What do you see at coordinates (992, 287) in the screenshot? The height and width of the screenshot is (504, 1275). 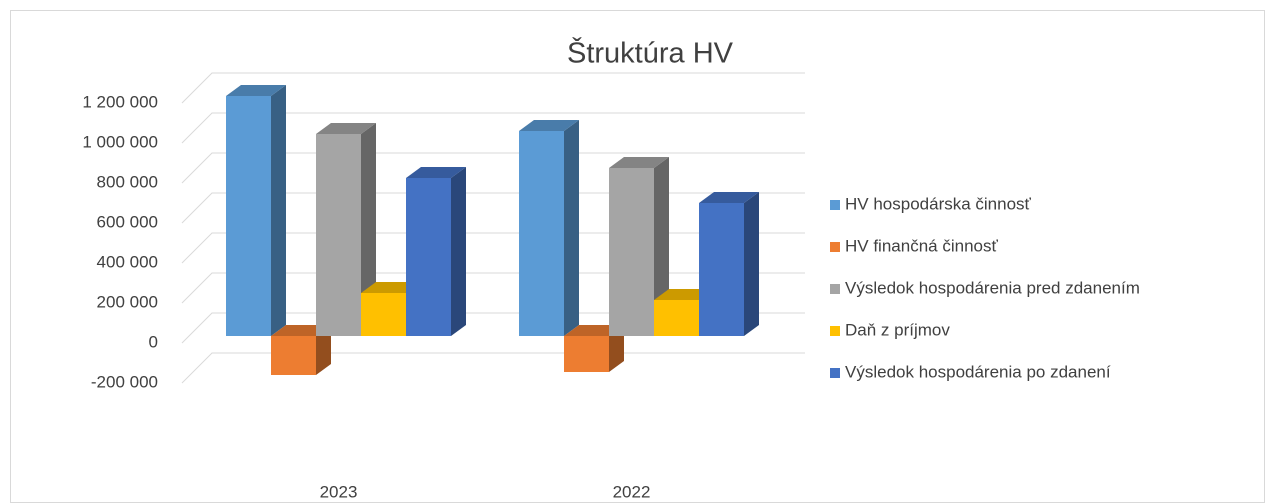 I see `legend-label: Výsledok hospodárenia pred zdanením` at bounding box center [992, 287].